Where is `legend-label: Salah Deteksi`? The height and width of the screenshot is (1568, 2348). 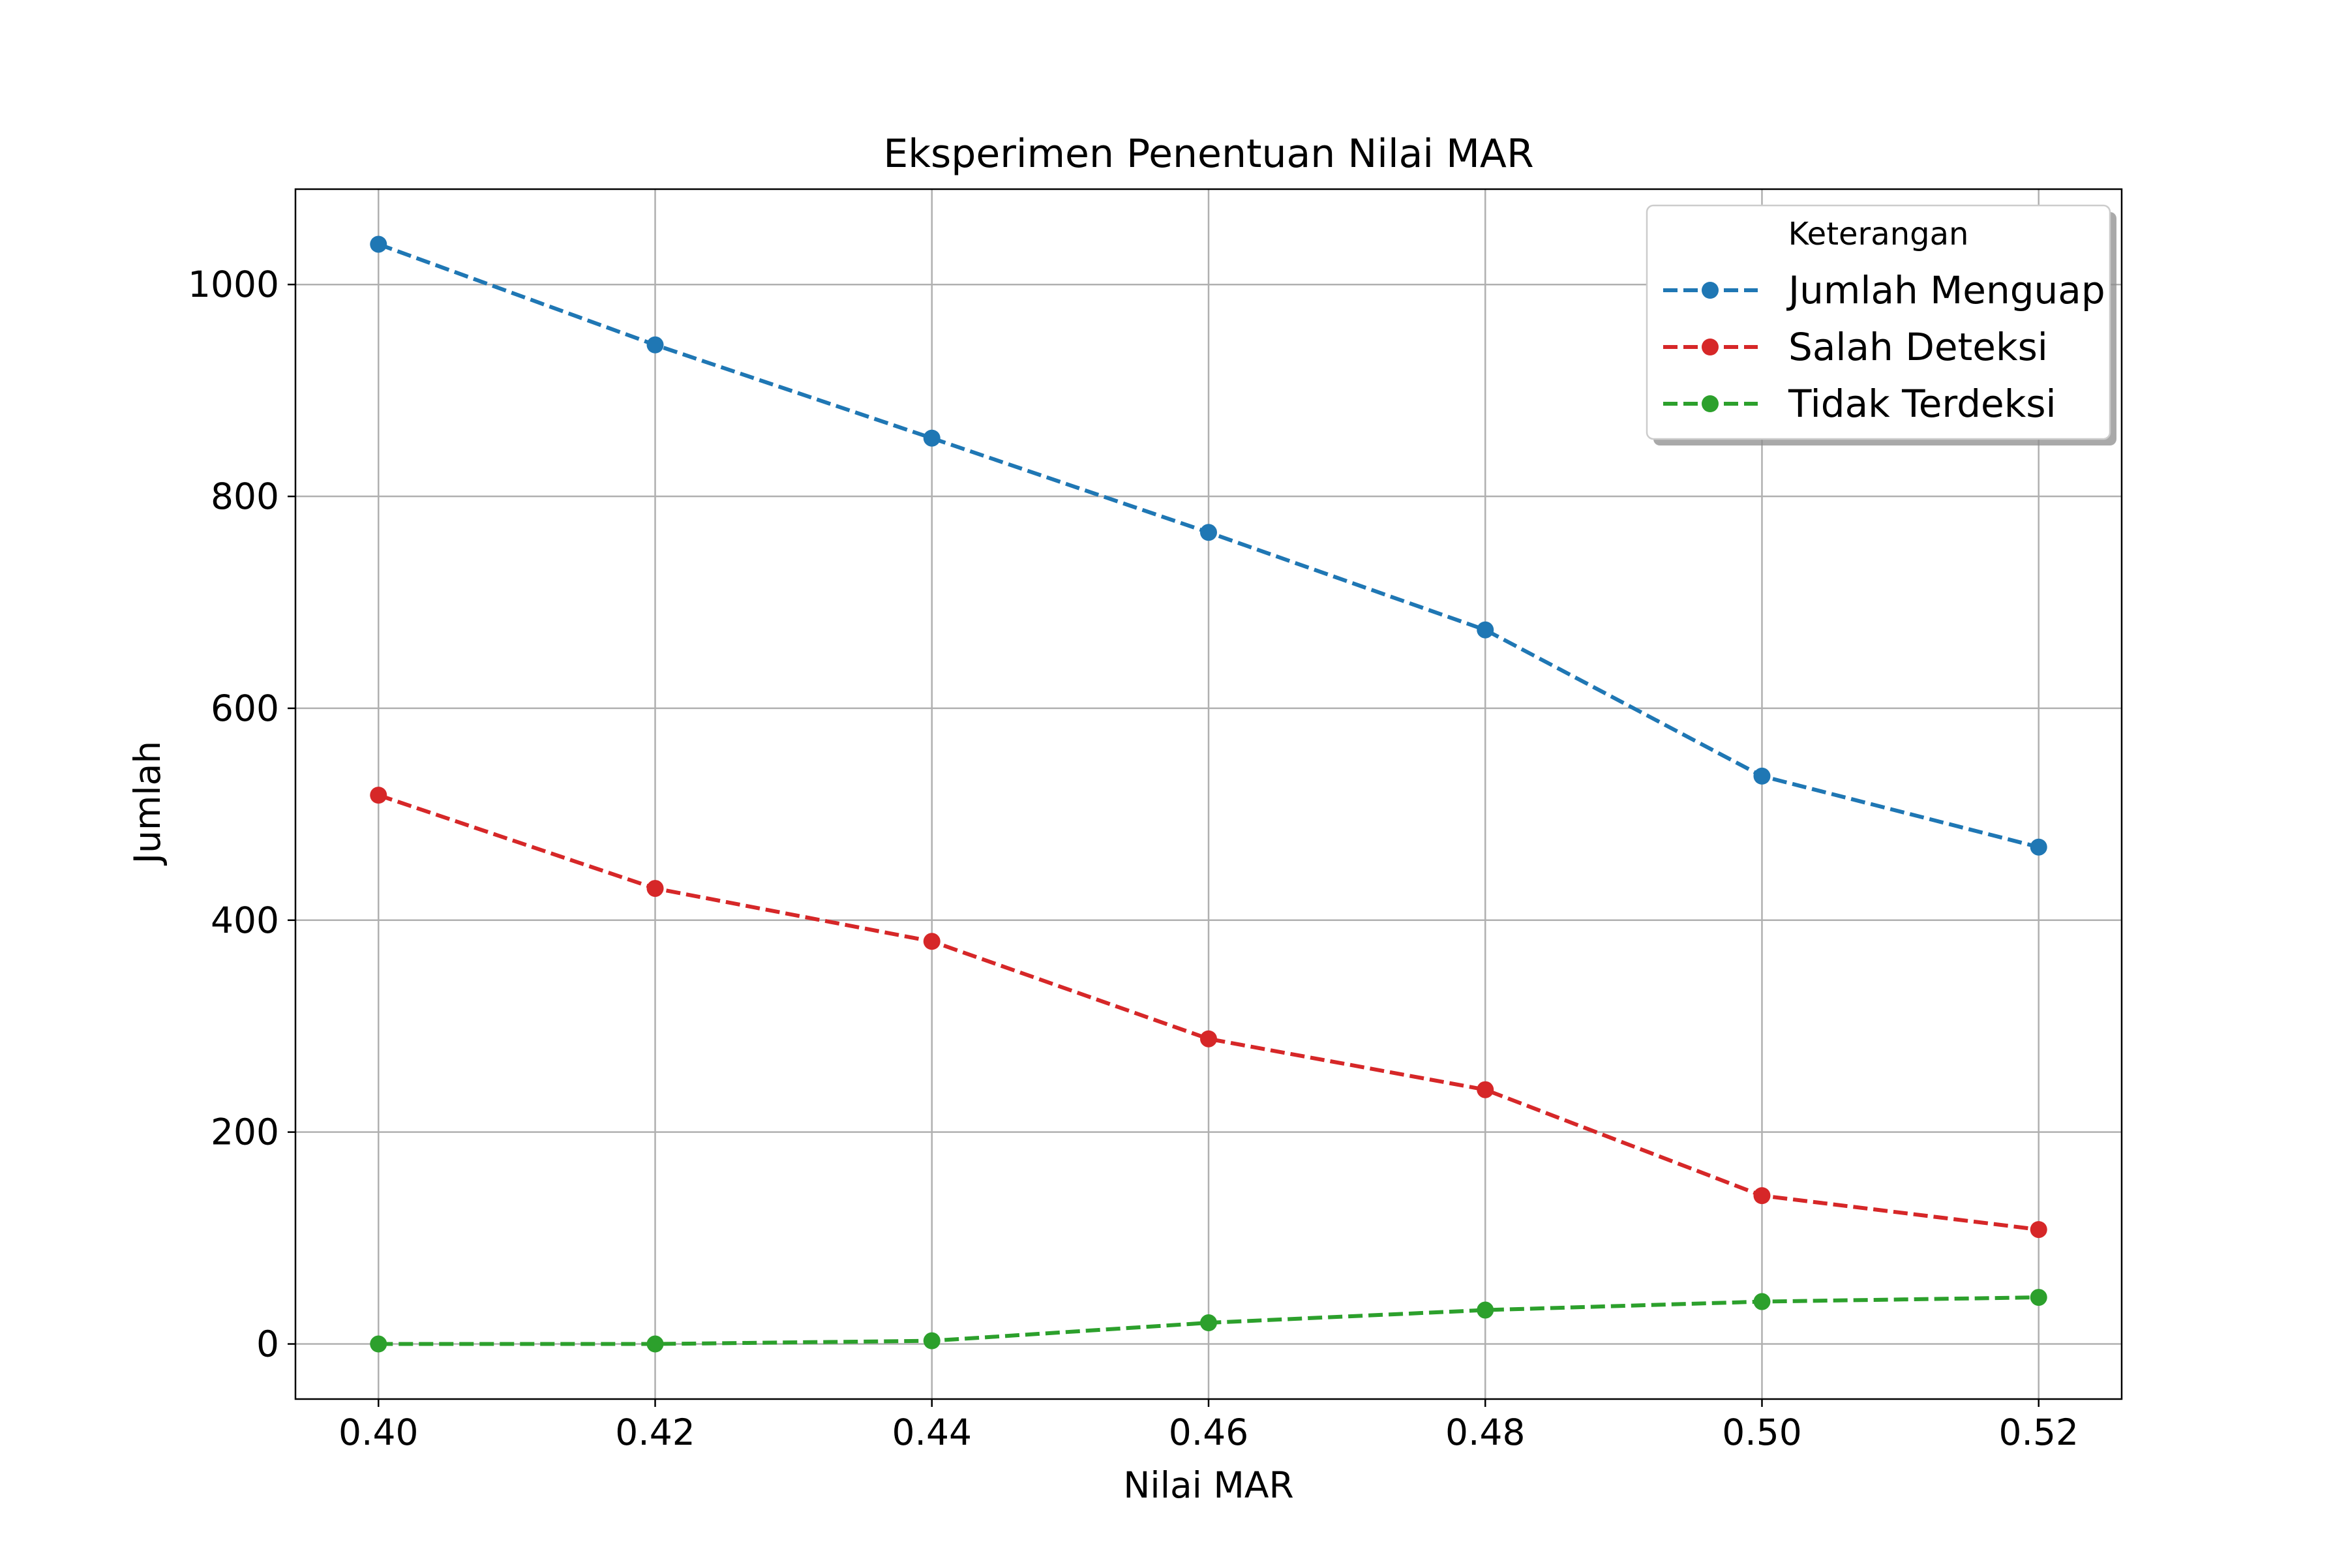
legend-label: Salah Deteksi is located at coordinates (1918, 347).